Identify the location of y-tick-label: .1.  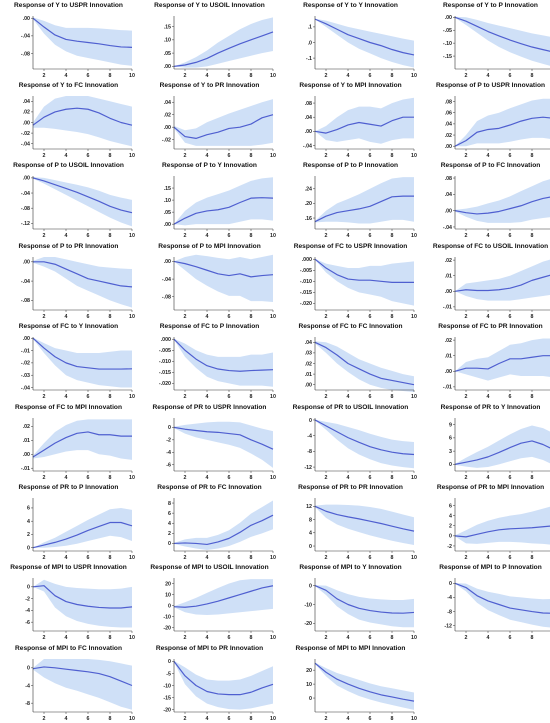
(310, 28).